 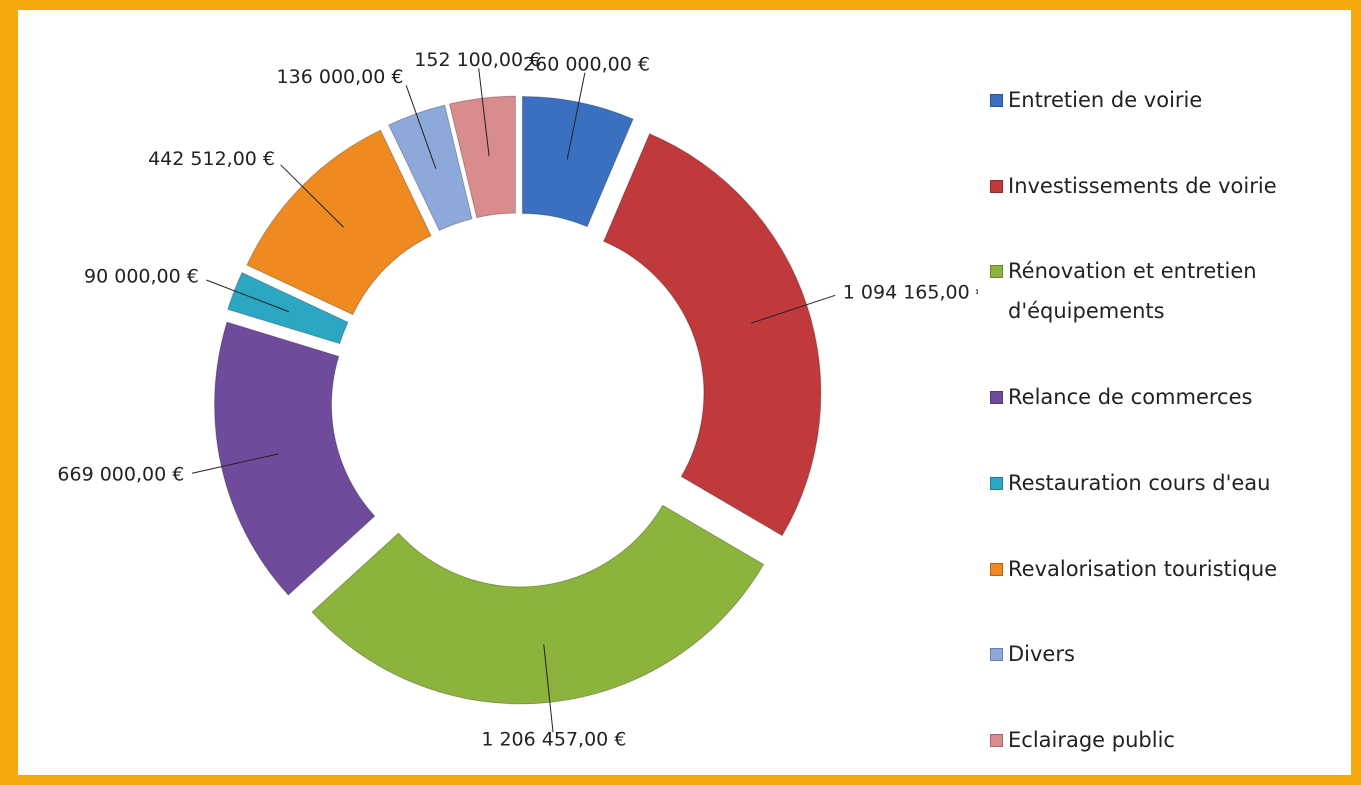 I want to click on legend-item: Entretien de voirie, so click(x=1165, y=100).